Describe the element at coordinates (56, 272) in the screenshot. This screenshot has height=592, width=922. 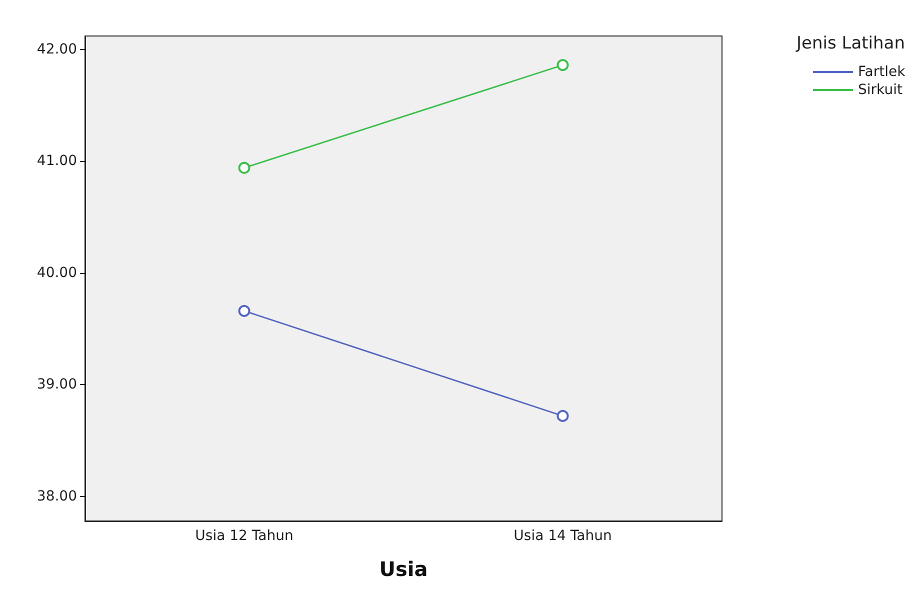
I see `y-tick-label: 40.00` at that location.